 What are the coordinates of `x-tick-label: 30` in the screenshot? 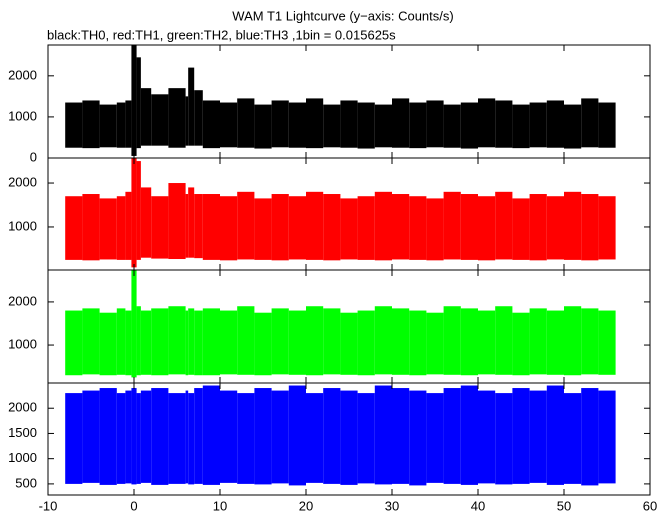 It's located at (392, 505).